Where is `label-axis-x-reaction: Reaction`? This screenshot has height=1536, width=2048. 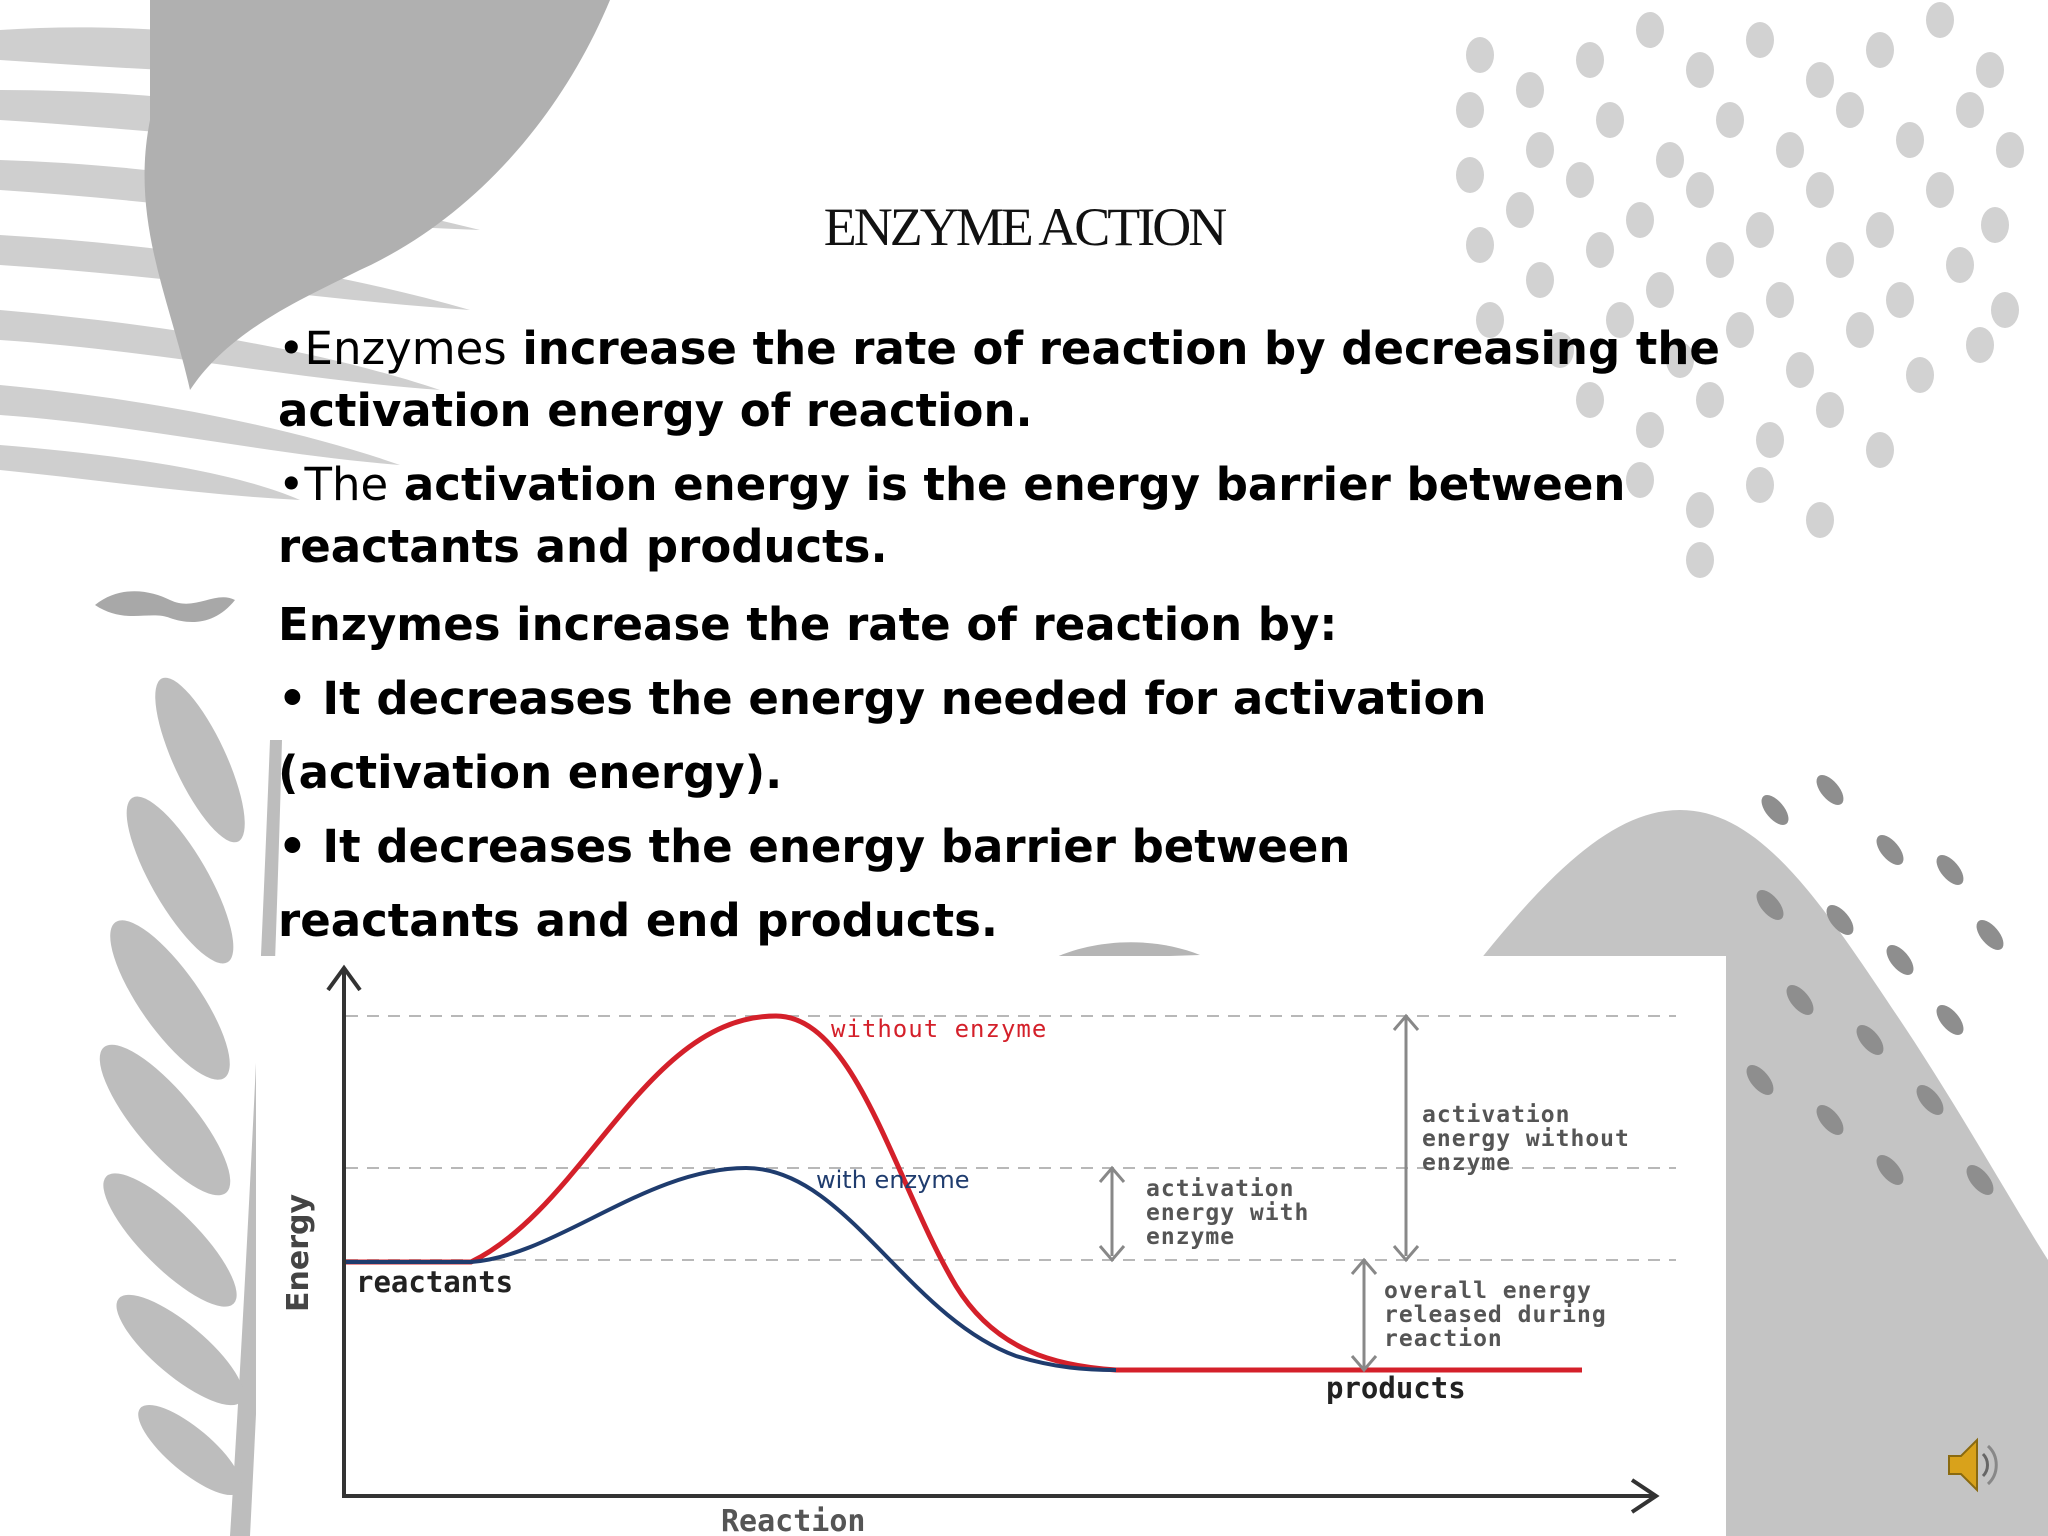 label-axis-x-reaction: Reaction is located at coordinates (793, 1520).